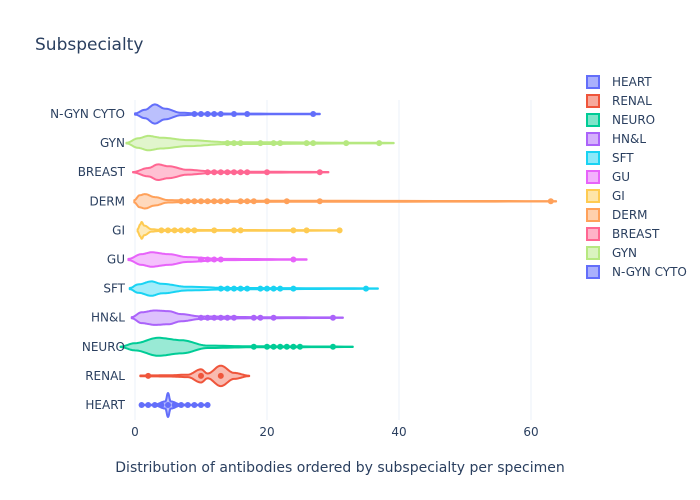 This screenshot has height=500, width=700. What do you see at coordinates (105, 376) in the screenshot?
I see `y-tick-label: RENAL` at bounding box center [105, 376].